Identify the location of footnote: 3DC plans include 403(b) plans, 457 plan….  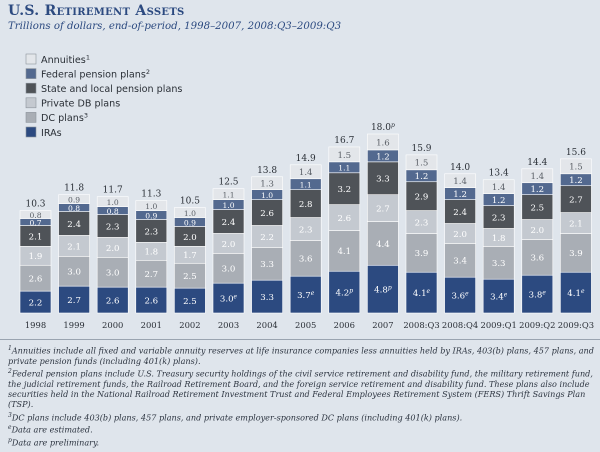
(235, 417).